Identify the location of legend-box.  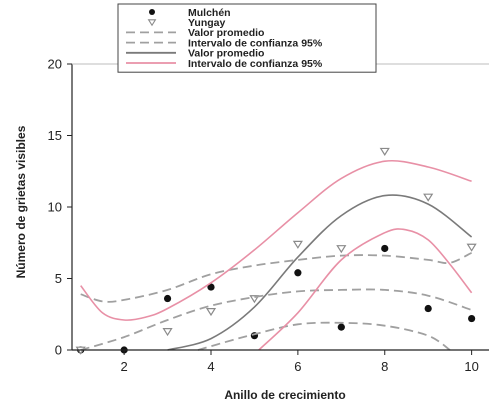
(247, 38).